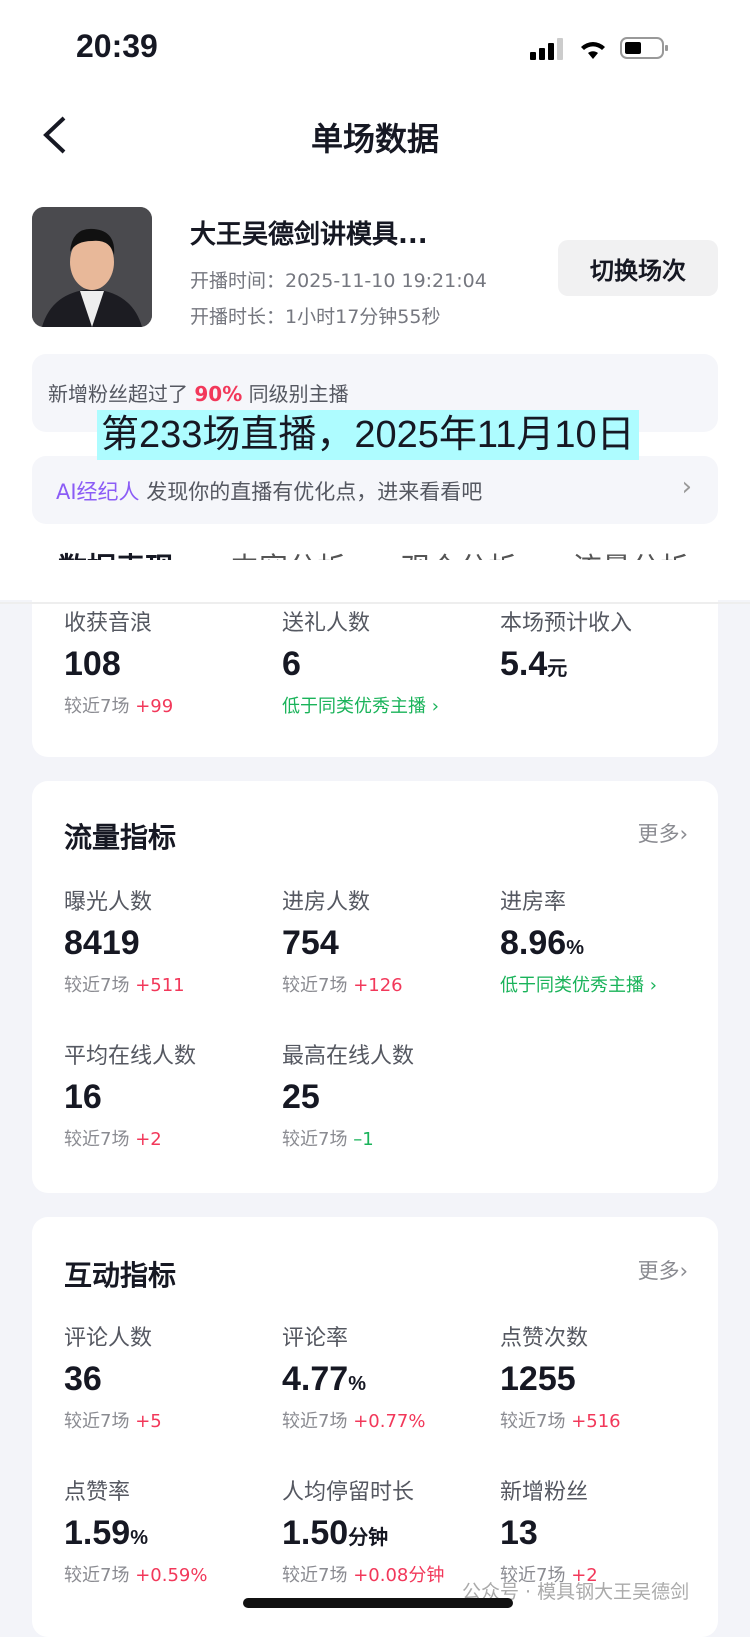  I want to click on metric: 本场预计收入 5.4元, so click(566, 644).